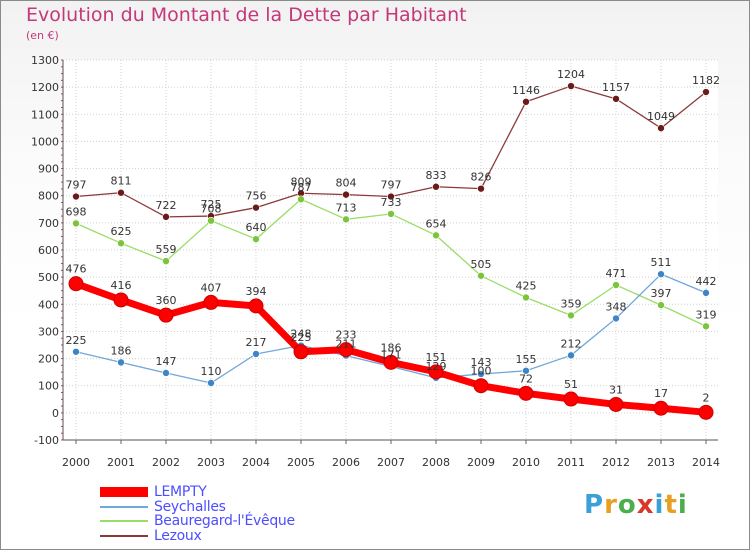 This screenshot has height=550, width=750. What do you see at coordinates (346, 335) in the screenshot?
I see `data-label-lempty: 233` at bounding box center [346, 335].